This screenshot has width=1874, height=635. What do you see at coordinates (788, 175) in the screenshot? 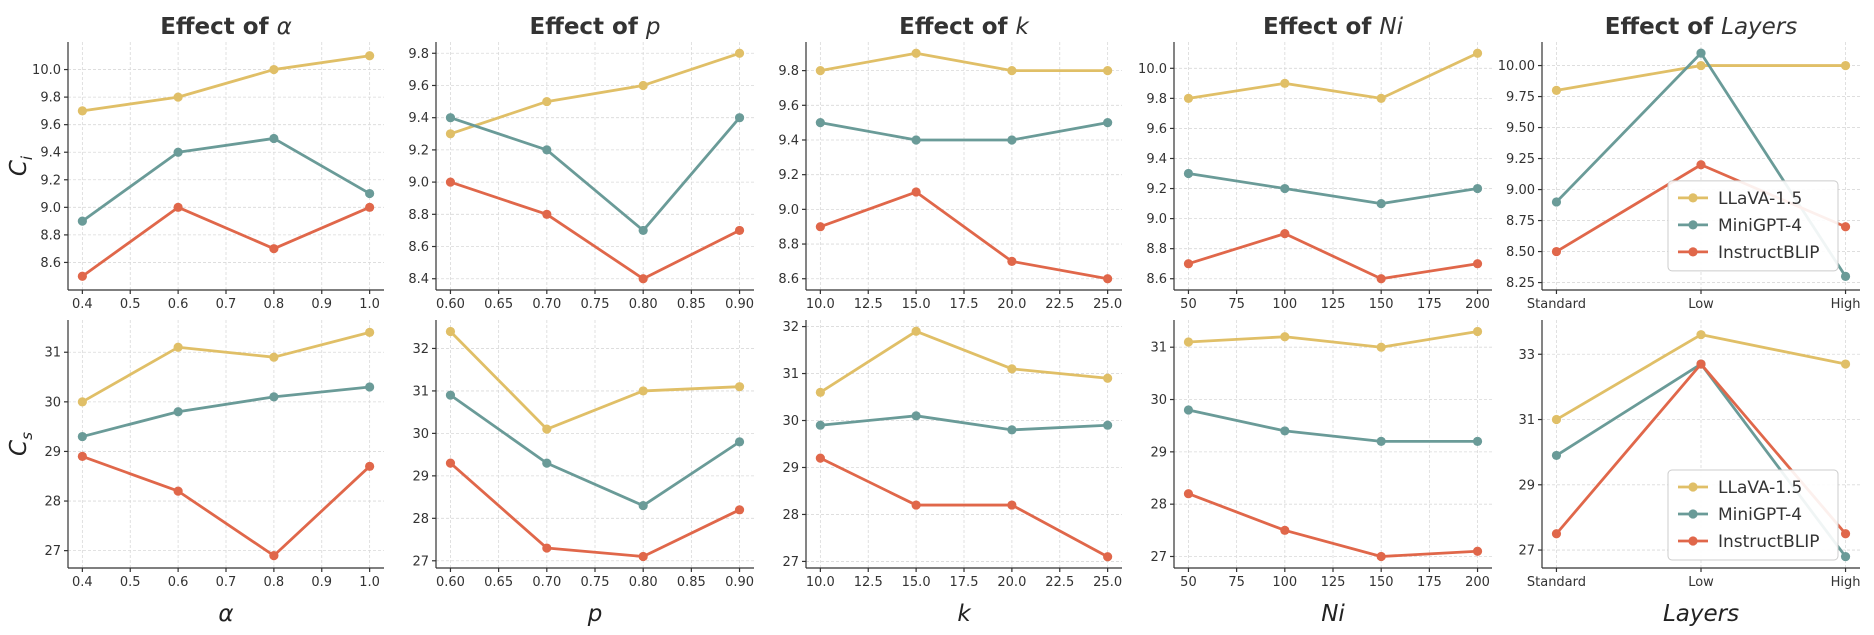
I see `y-tick-label: 9.2` at bounding box center [788, 175].